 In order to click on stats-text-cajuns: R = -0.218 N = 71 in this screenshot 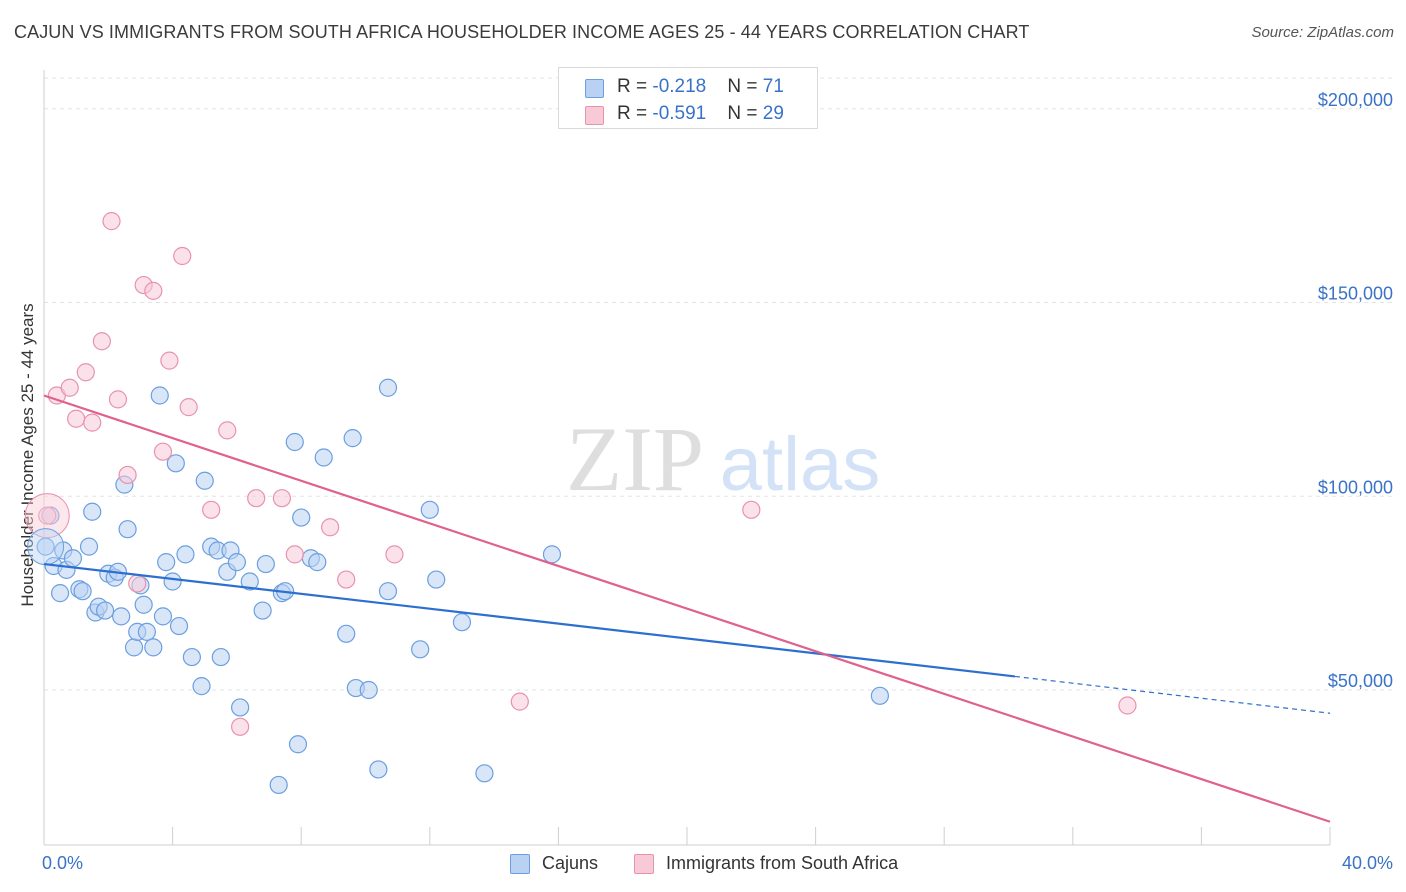, I will do `click(700, 86)`.